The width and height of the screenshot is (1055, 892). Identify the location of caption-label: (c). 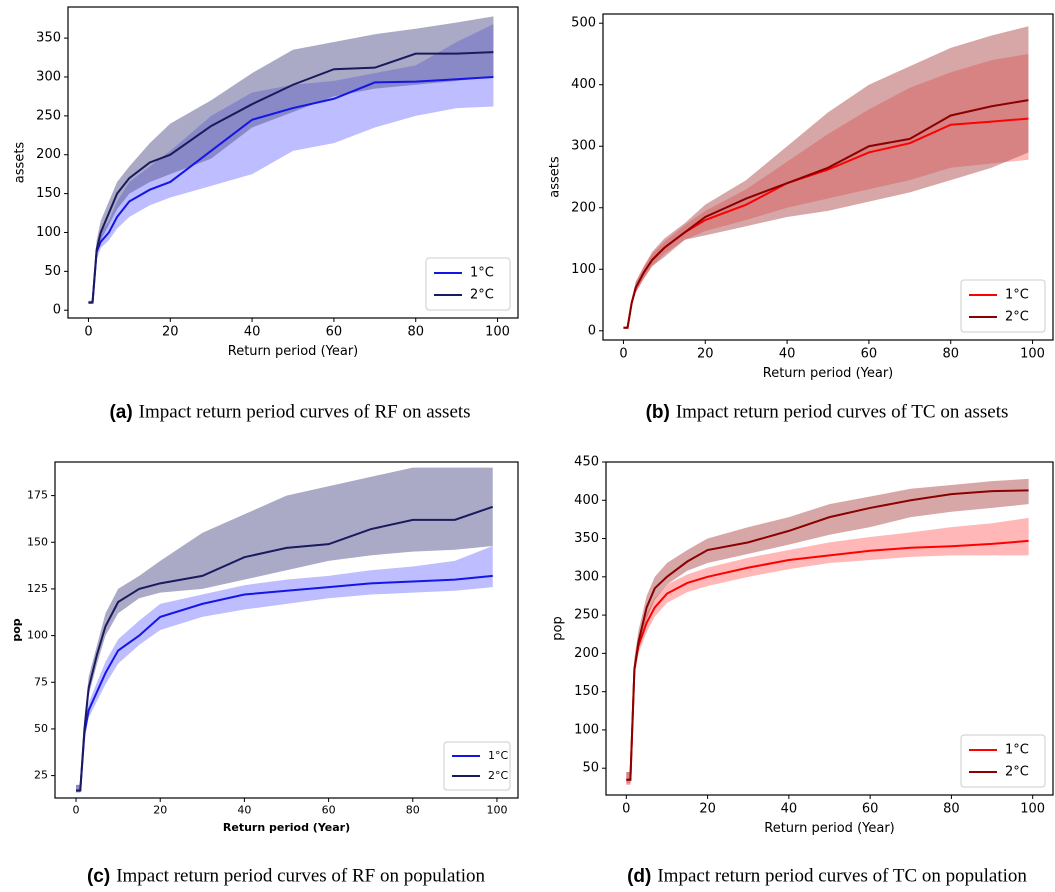
(98, 876).